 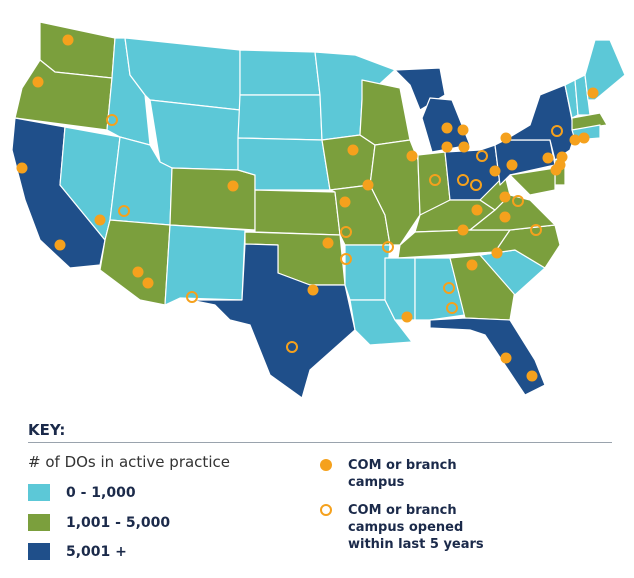 I want to click on legend-label: 1,001 - 5,000, so click(x=118, y=522).